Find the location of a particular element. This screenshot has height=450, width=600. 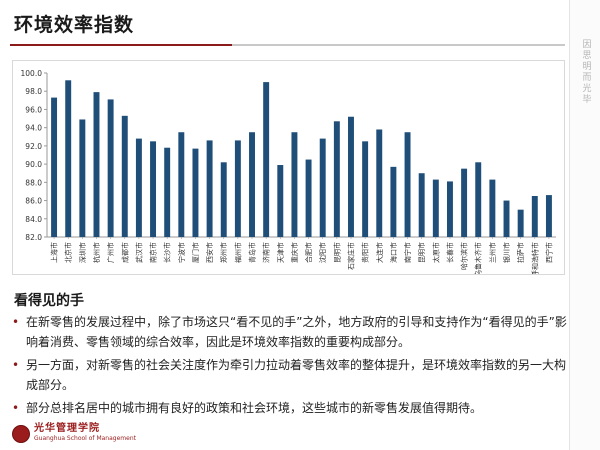

logo-subtext: Guanghua School of Management is located at coordinates (85, 438).